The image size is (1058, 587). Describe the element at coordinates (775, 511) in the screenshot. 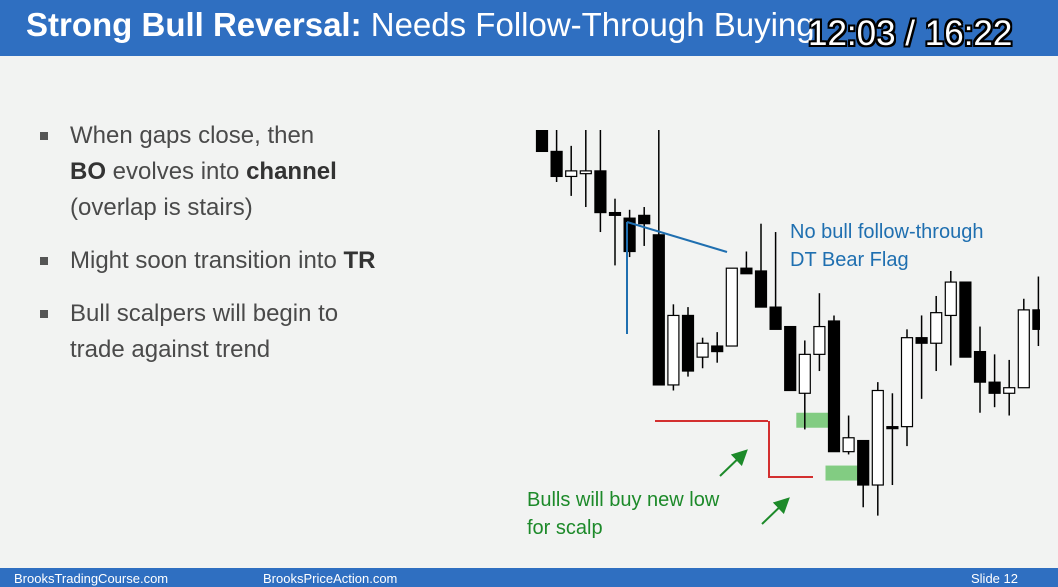

I see `lower-arrow-icon` at that location.